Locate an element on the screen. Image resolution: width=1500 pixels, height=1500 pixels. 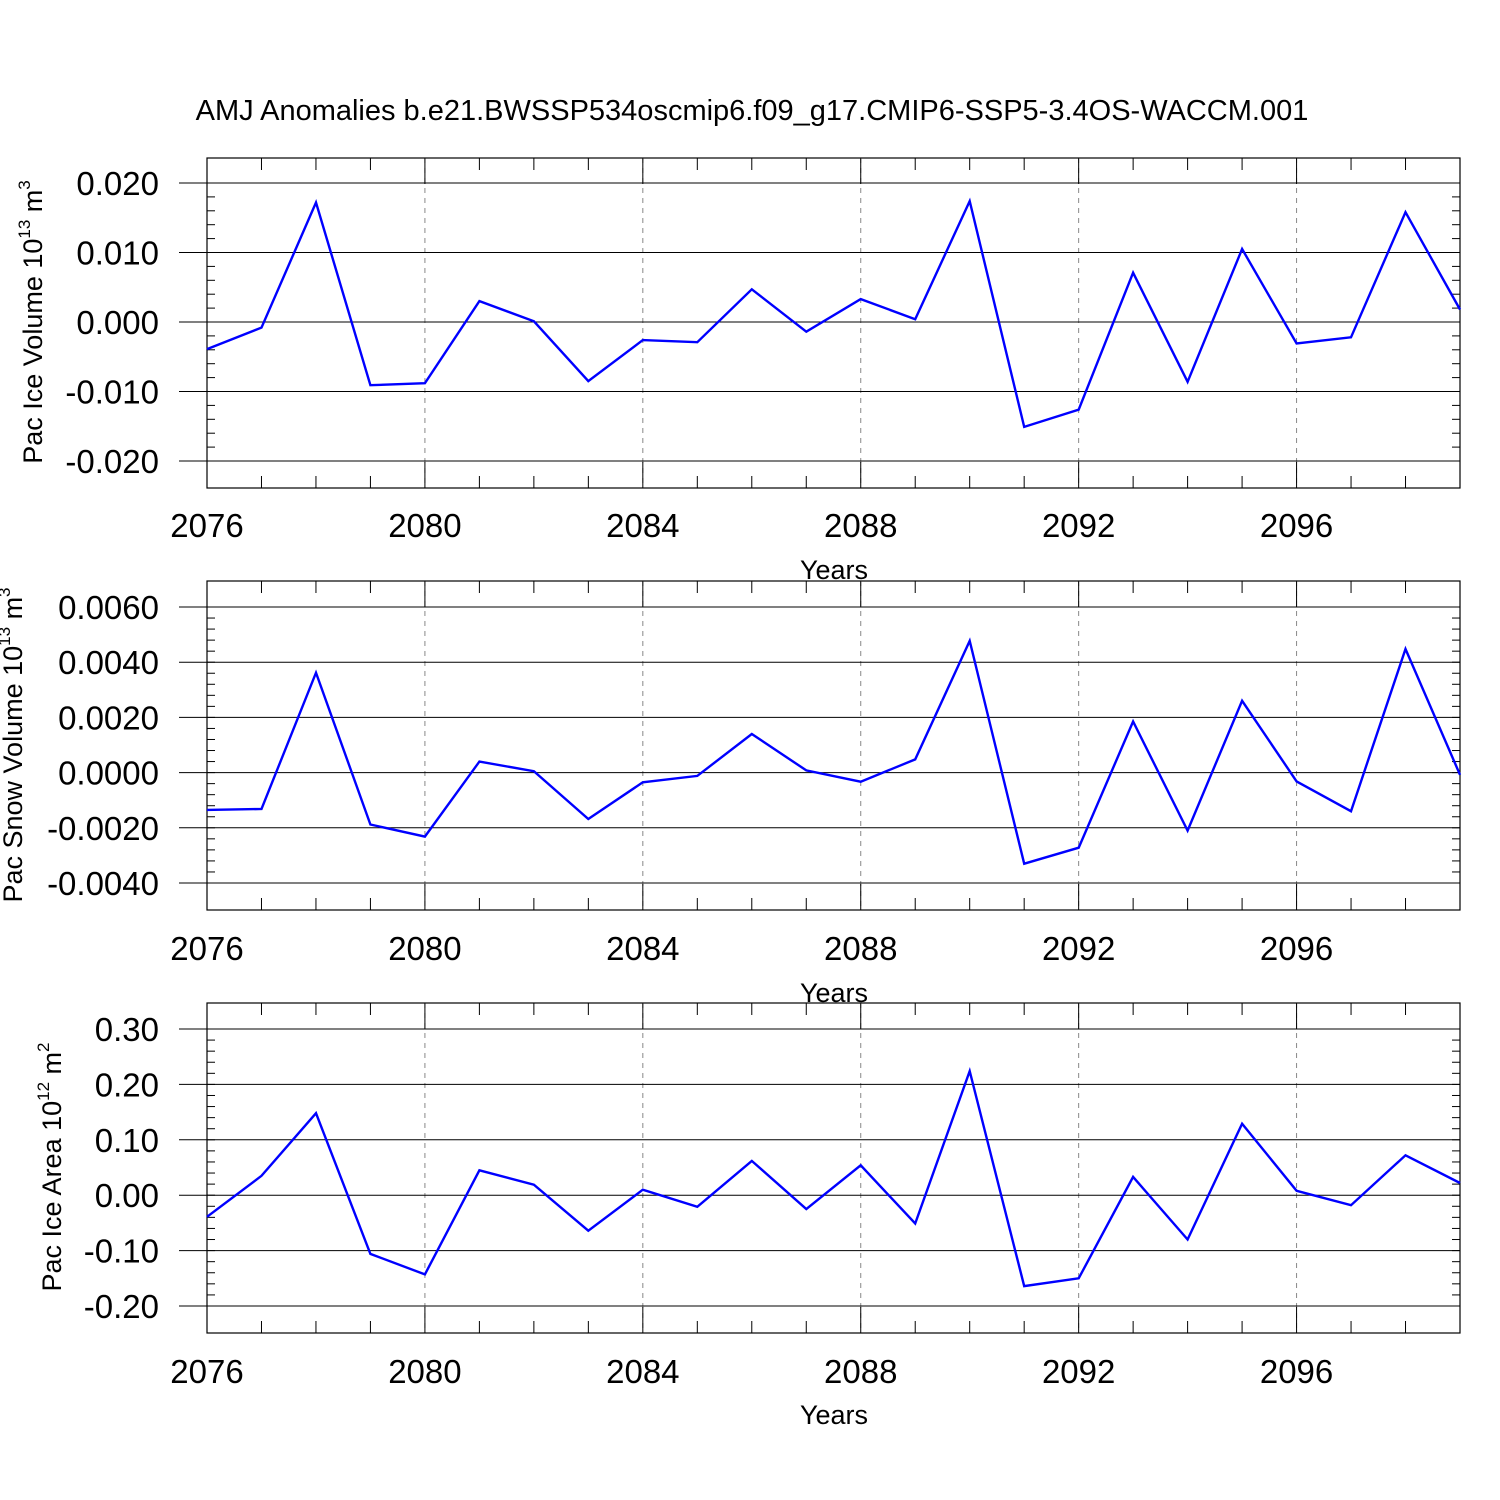
y-tick-label: 0.20 is located at coordinates (127, 1084).